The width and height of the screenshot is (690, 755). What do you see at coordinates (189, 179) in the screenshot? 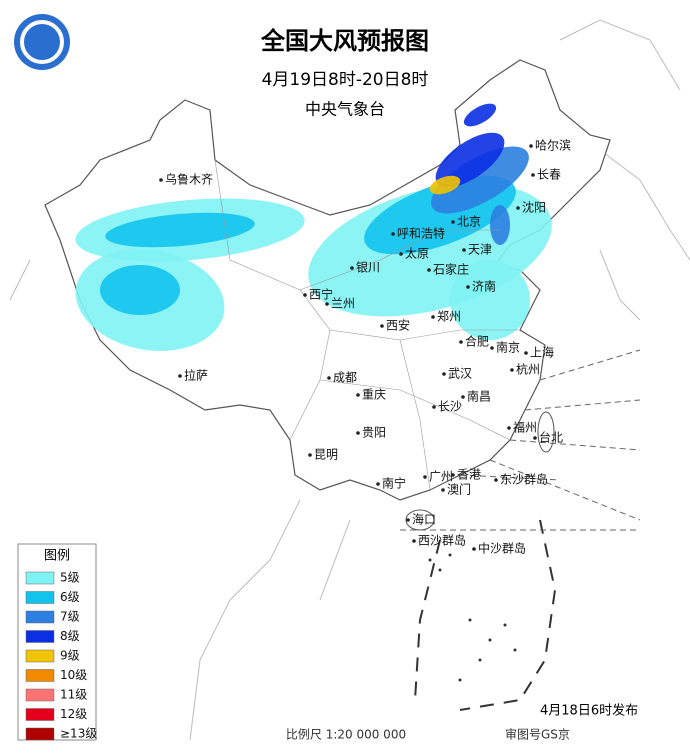
I see `city-label: 乌鲁木齐` at bounding box center [189, 179].